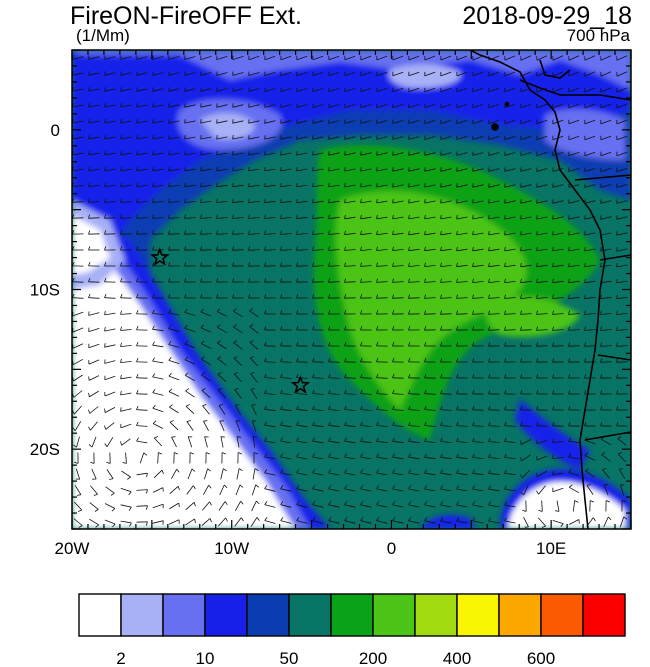 The height and width of the screenshot is (667, 650). Describe the element at coordinates (551, 548) in the screenshot. I see `lon-tick-label: 10E` at that location.